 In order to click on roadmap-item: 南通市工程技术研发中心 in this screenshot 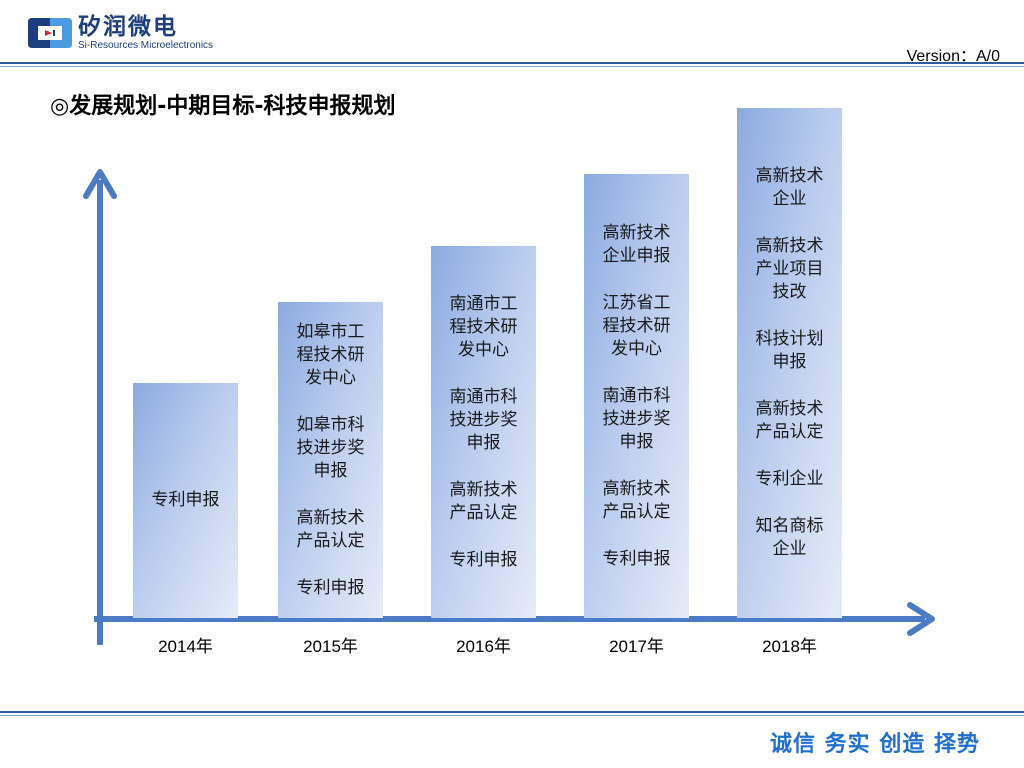, I will do `click(483, 326)`.